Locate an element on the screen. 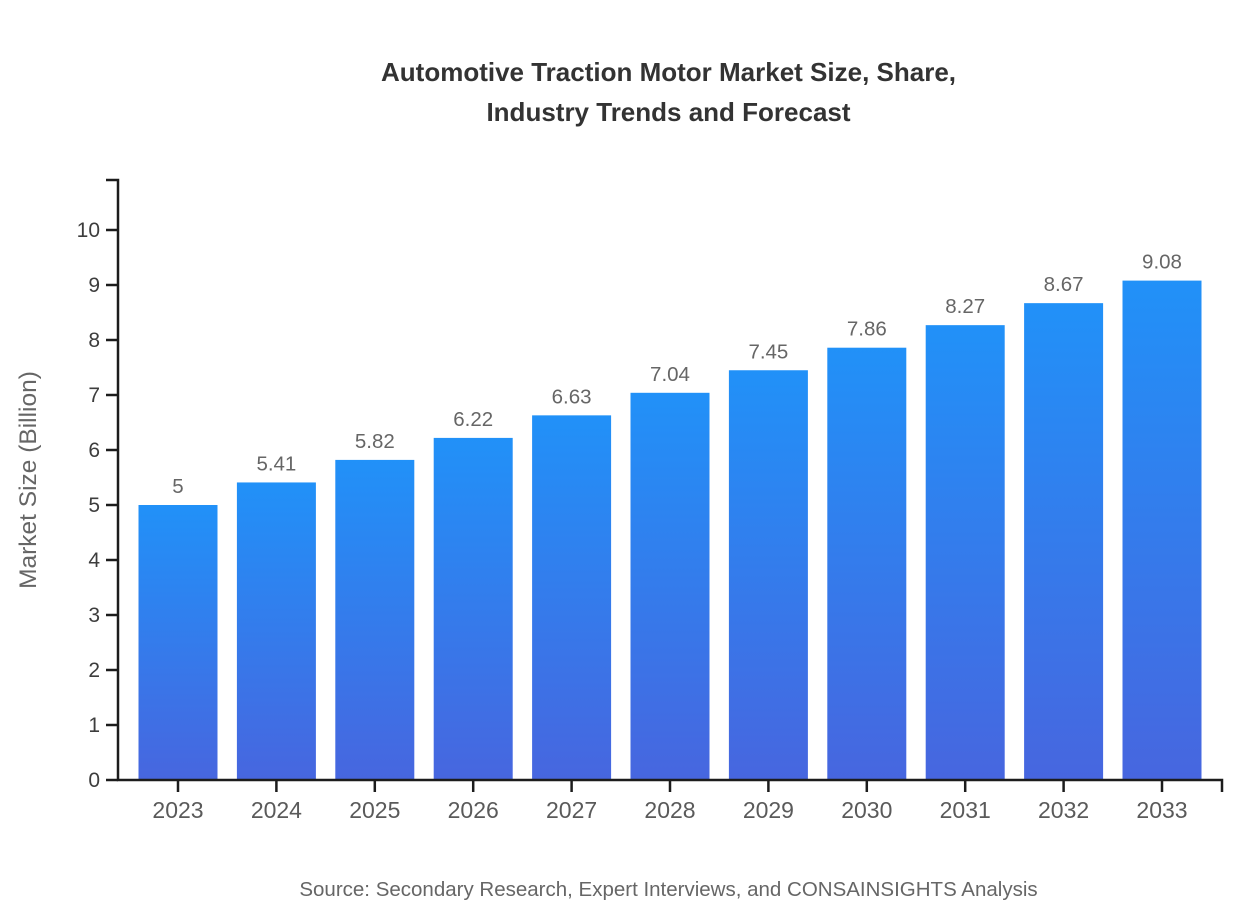  bar-2027 is located at coordinates (572, 597).